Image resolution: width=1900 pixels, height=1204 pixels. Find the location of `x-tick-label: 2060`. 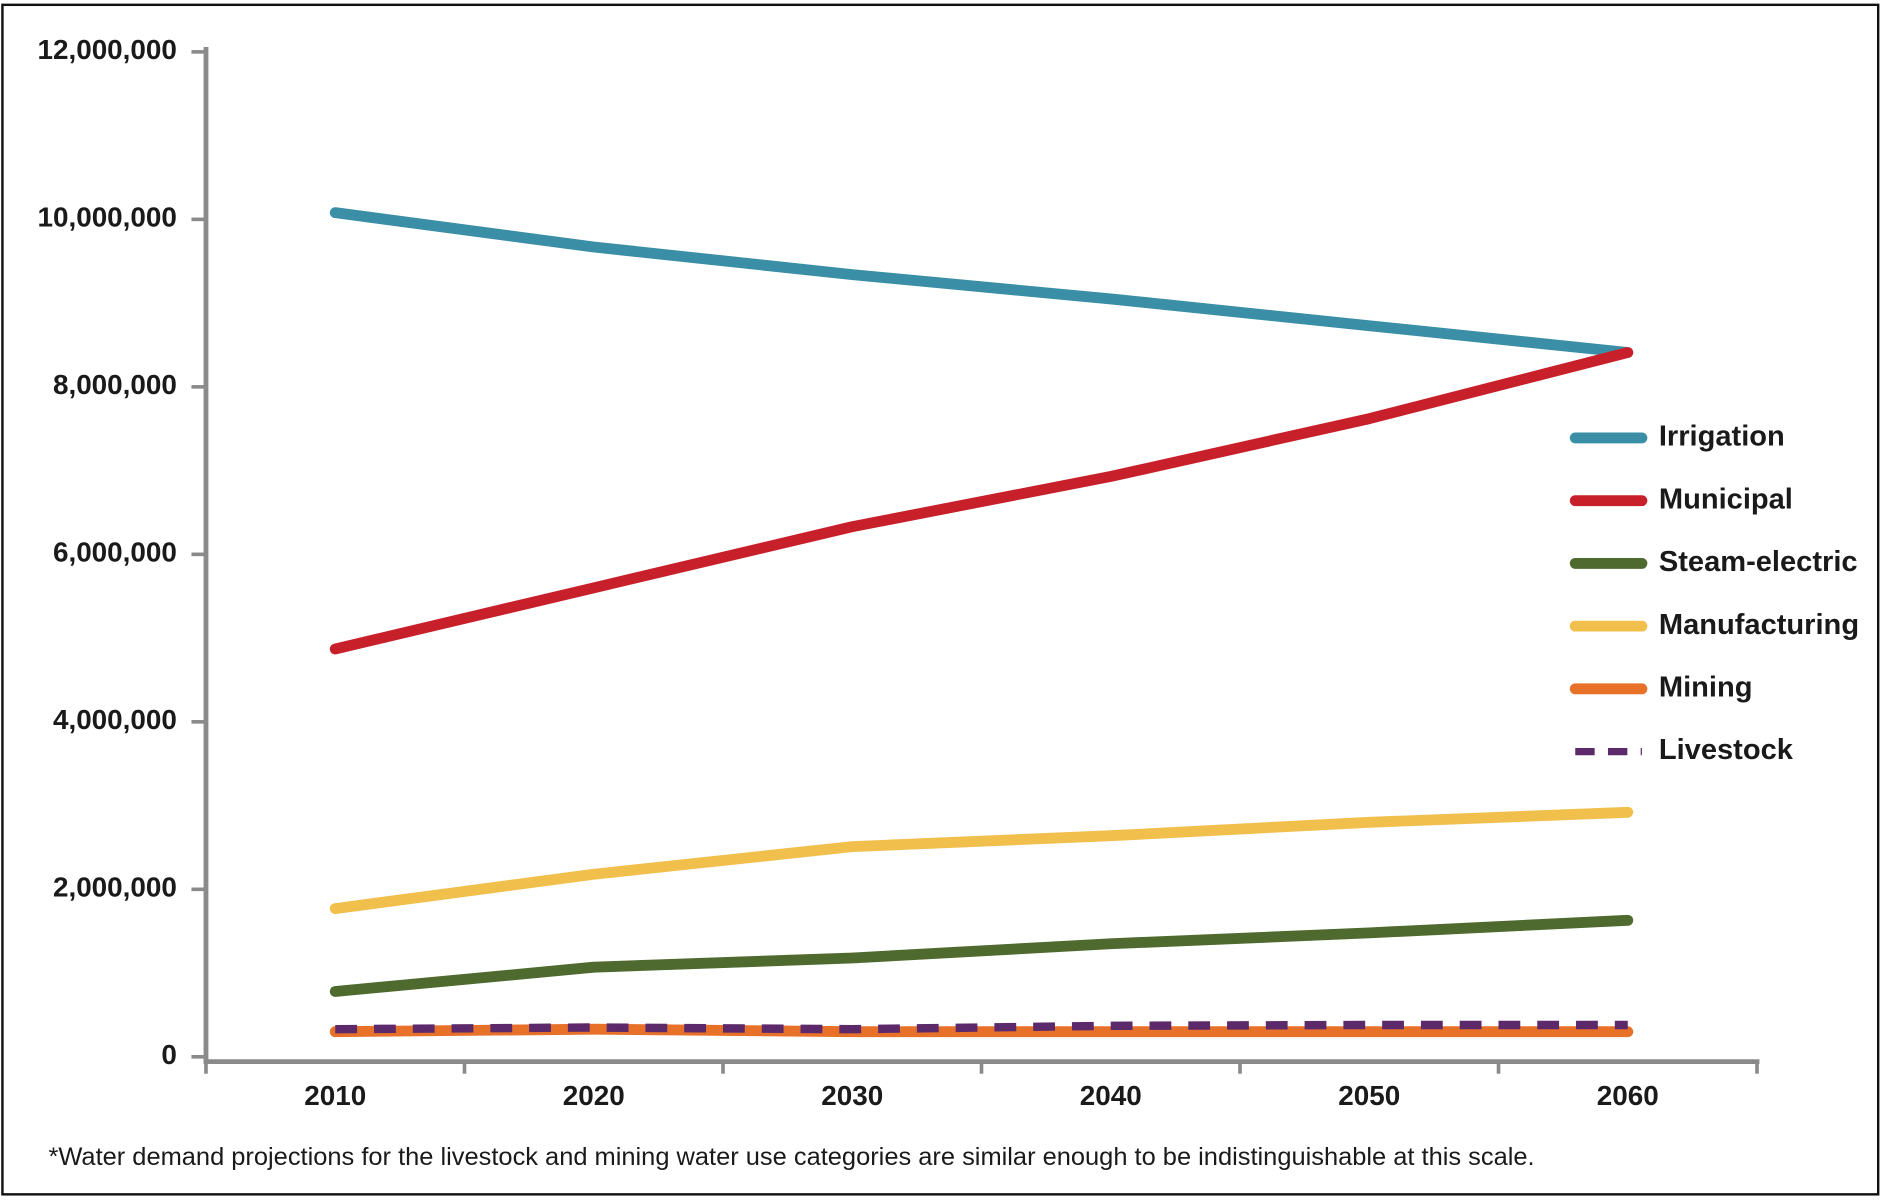

x-tick-label: 2060 is located at coordinates (1628, 1095).